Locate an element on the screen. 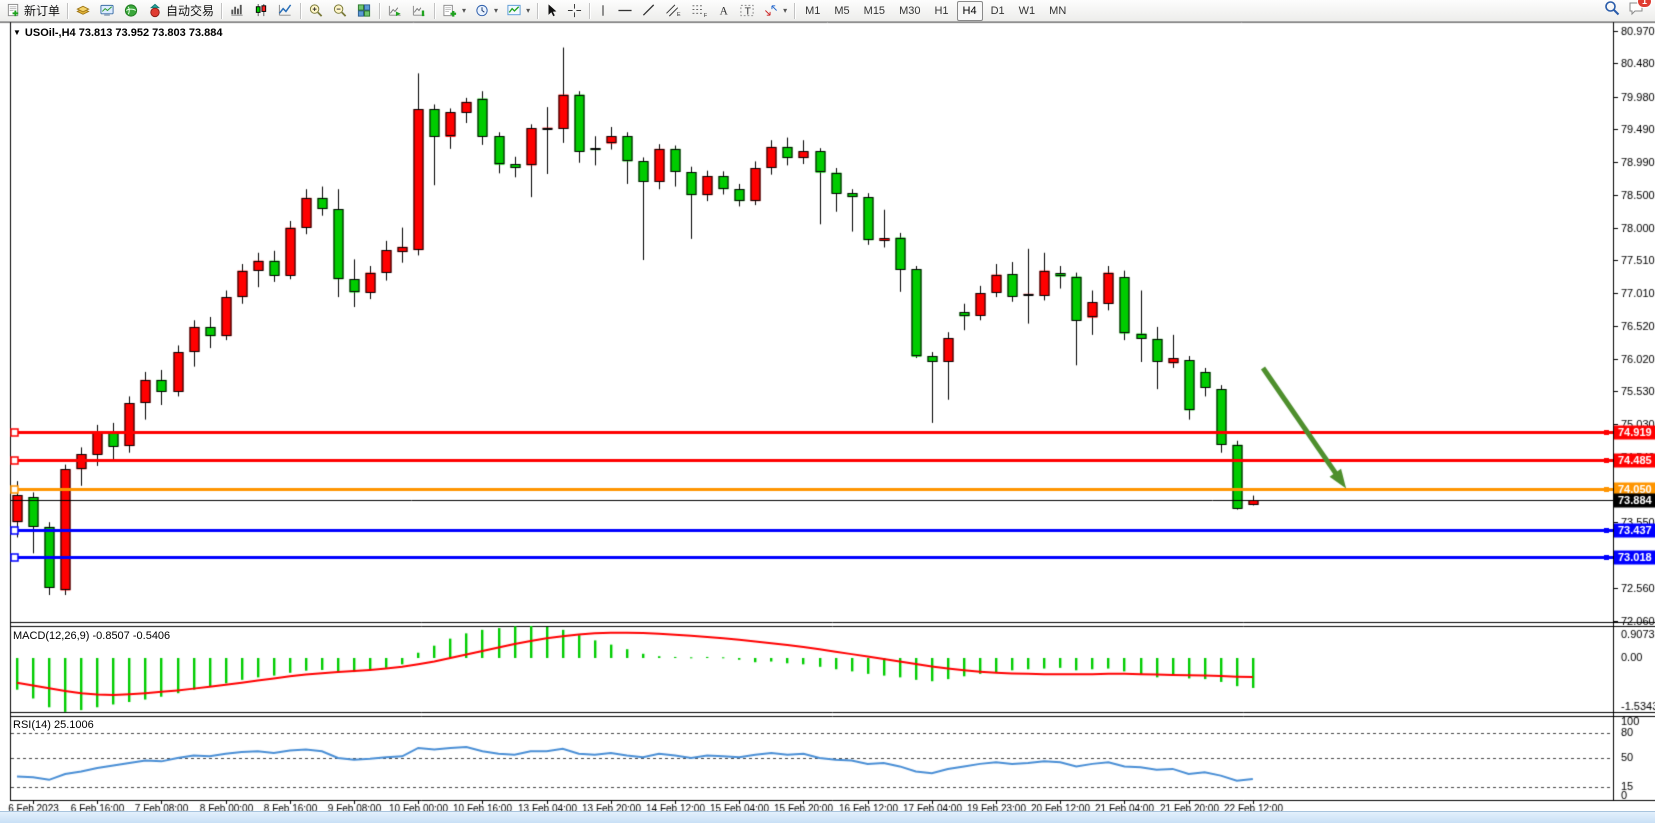 The height and width of the screenshot is (823, 1655). fibo-icon: F is located at coordinates (700, 10).